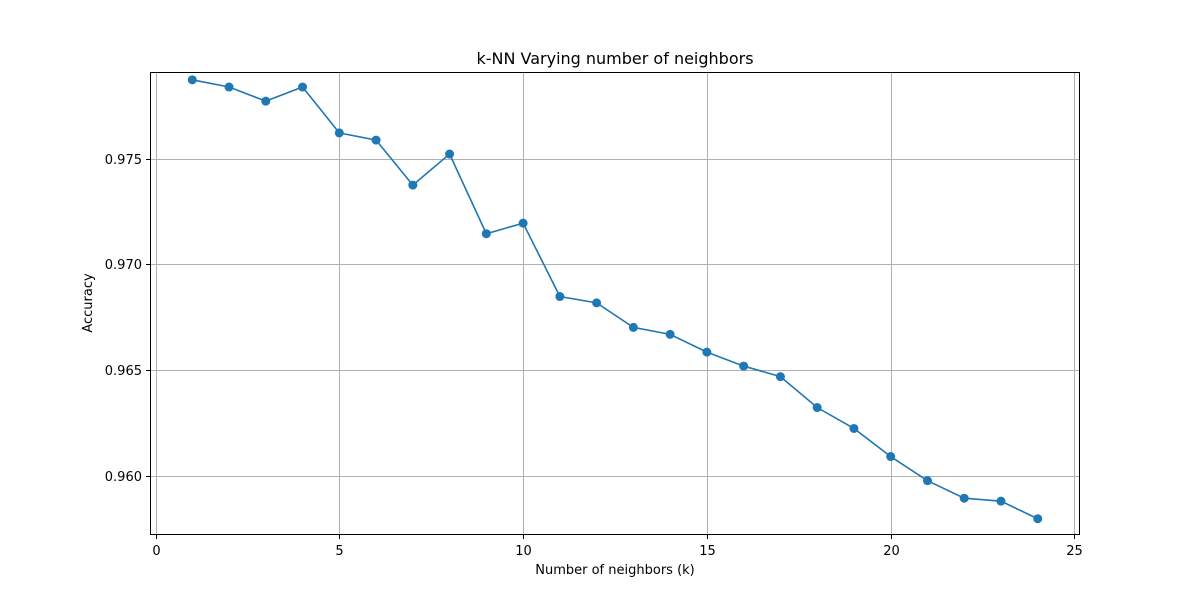  I want to click on y-tick-label: 0.960, so click(123, 477).